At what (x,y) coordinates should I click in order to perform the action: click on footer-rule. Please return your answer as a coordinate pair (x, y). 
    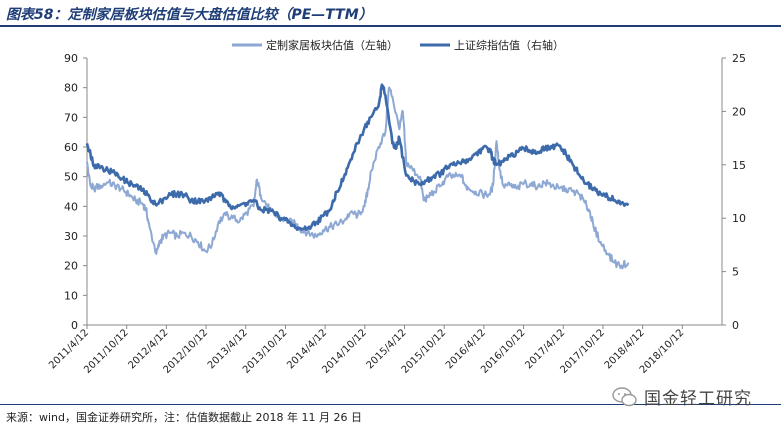
    Looking at the image, I should click on (390, 404).